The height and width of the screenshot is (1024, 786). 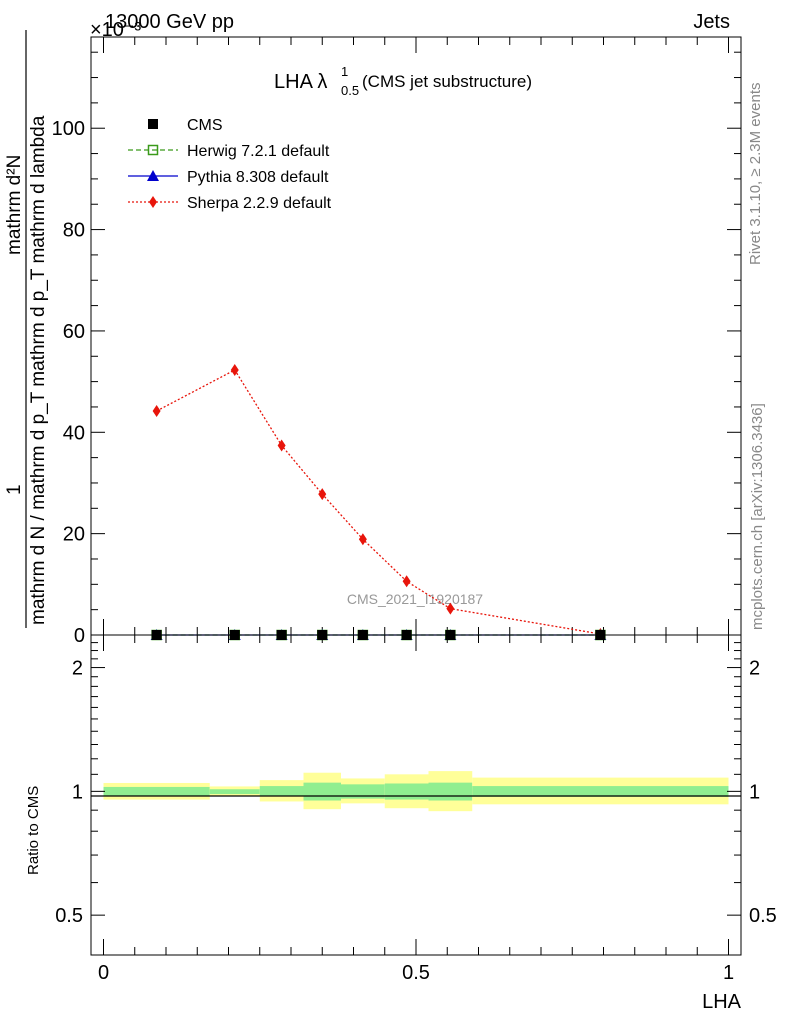 What do you see at coordinates (728, 973) in the screenshot?
I see `x-tick-label: 1` at bounding box center [728, 973].